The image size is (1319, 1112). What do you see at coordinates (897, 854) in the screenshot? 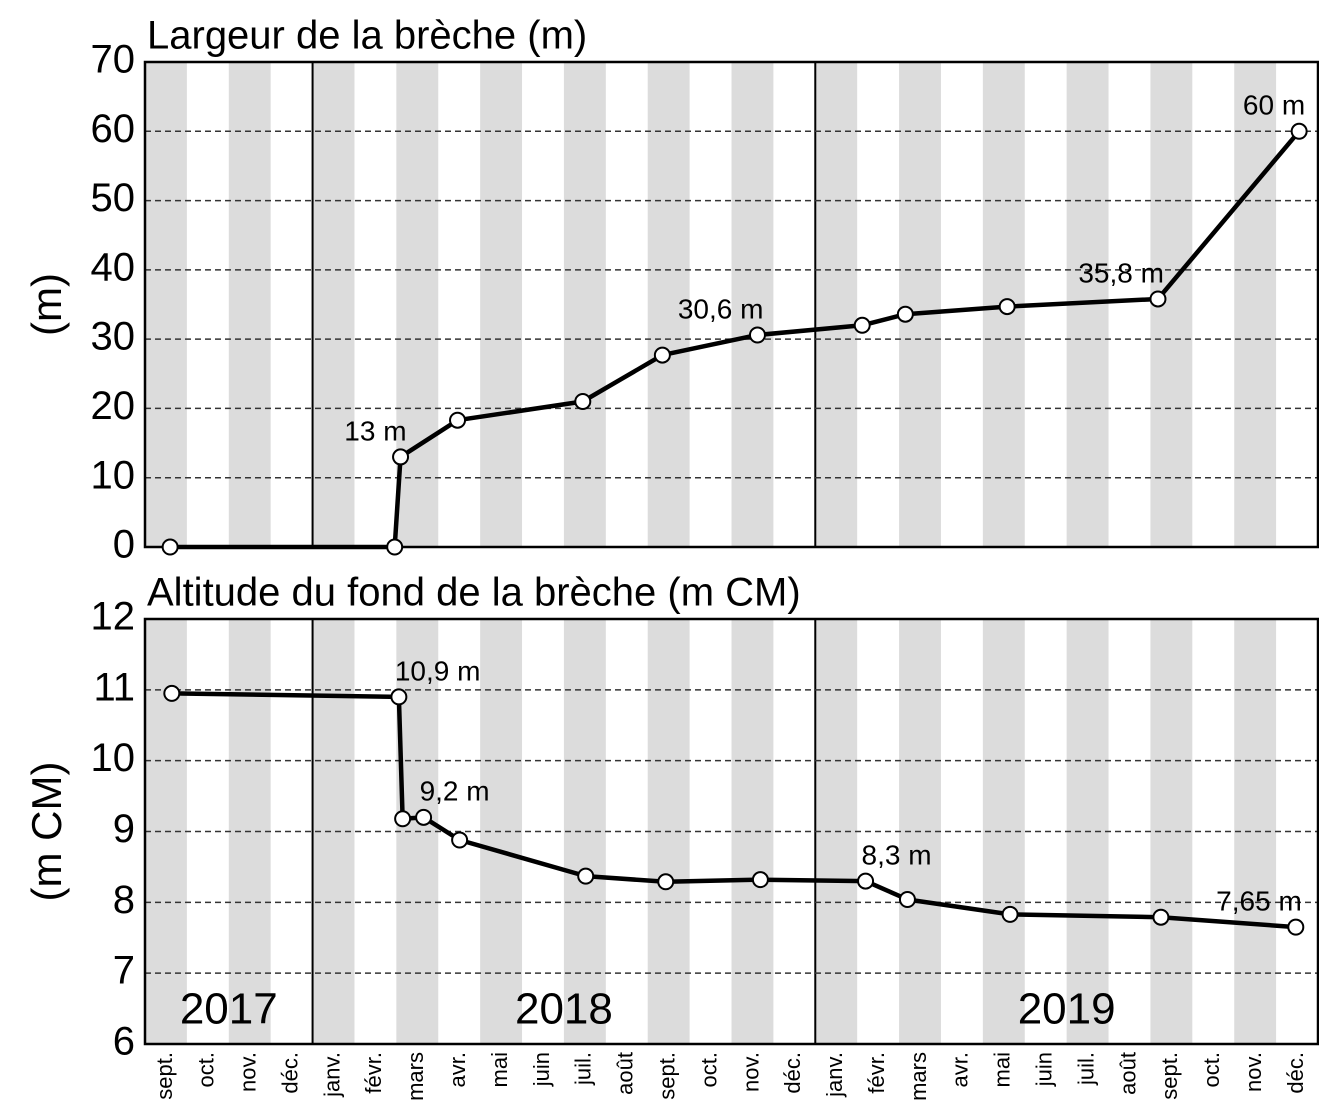
I see `value-label: 8,3 m` at bounding box center [897, 854].